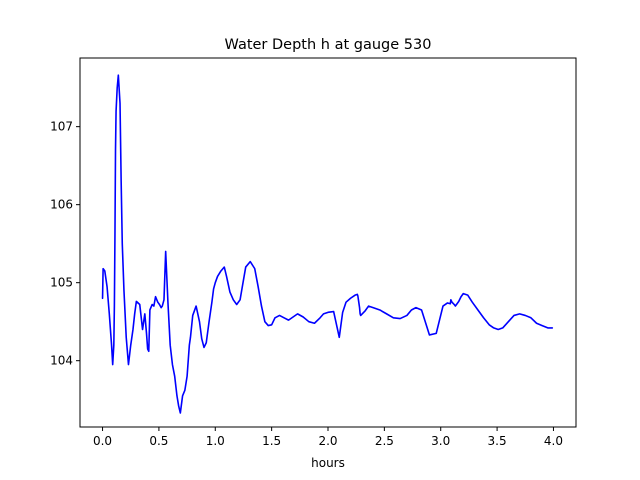 The image size is (640, 480). Describe the element at coordinates (327, 441) in the screenshot. I see `x-tick-label: 2.0` at that location.